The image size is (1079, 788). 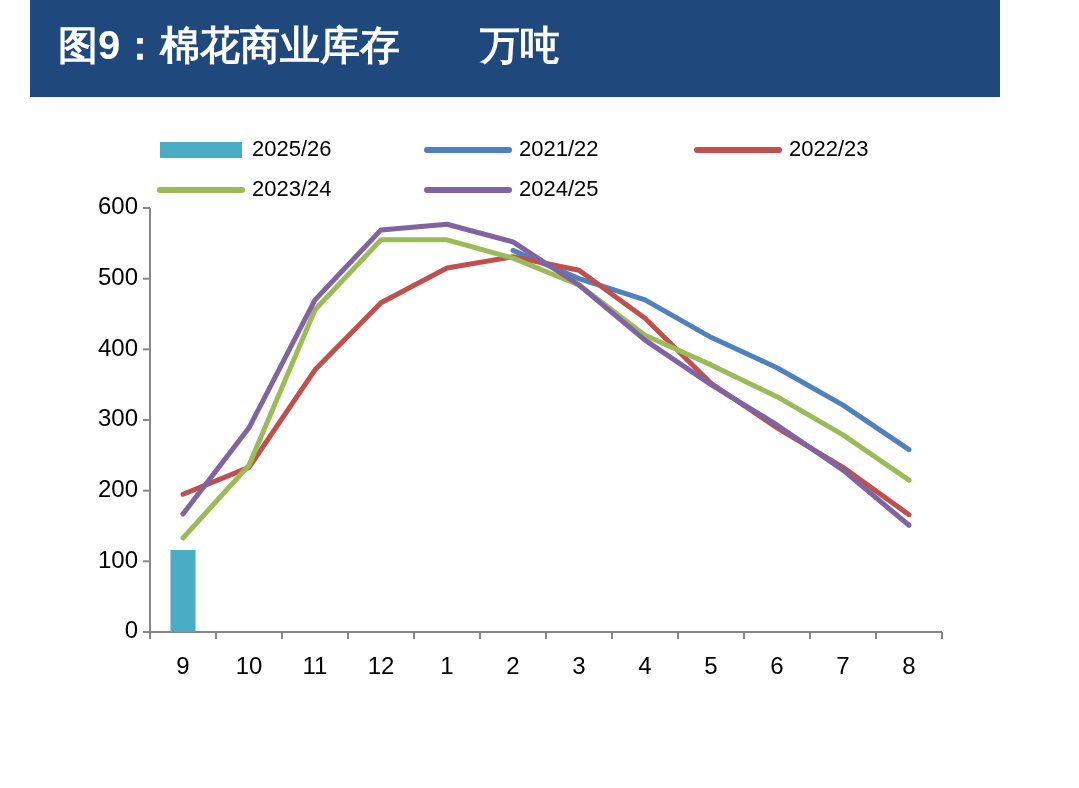 What do you see at coordinates (117, 347) in the screenshot?
I see `y-tick-label: 400` at bounding box center [117, 347].